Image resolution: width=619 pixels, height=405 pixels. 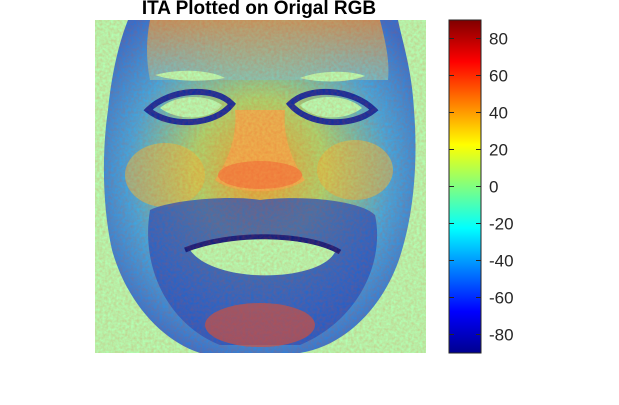 I want to click on colorbar-tick-label: -80, so click(x=501, y=335).